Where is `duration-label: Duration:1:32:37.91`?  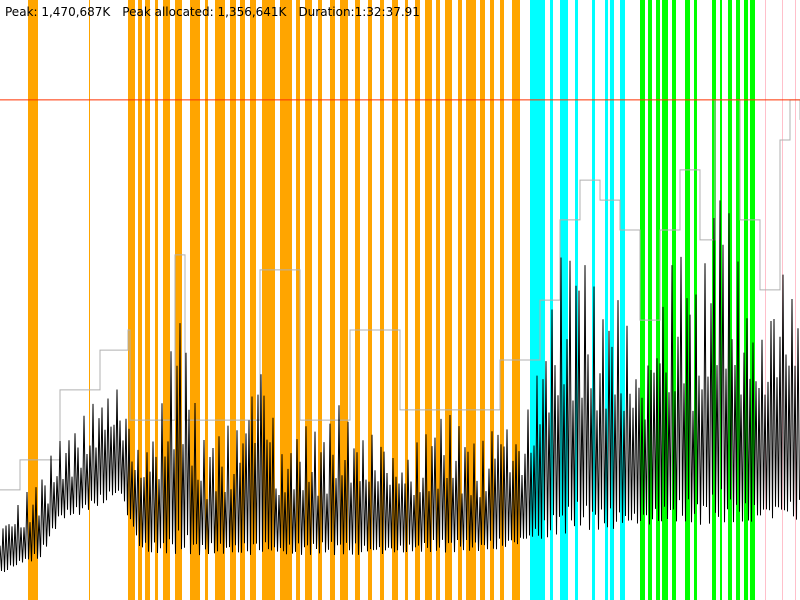 duration-label: Duration:1:32:37.91 is located at coordinates (359, 12).